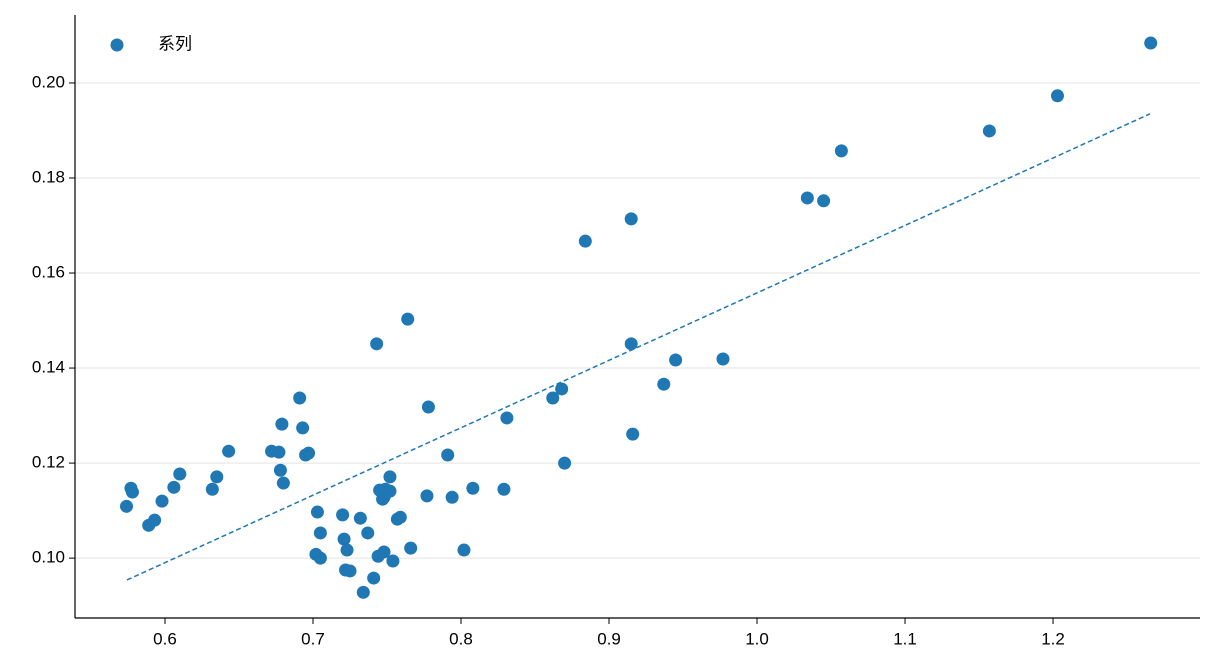  What do you see at coordinates (609, 638) in the screenshot?
I see `x-tick-label: 0.9` at bounding box center [609, 638].